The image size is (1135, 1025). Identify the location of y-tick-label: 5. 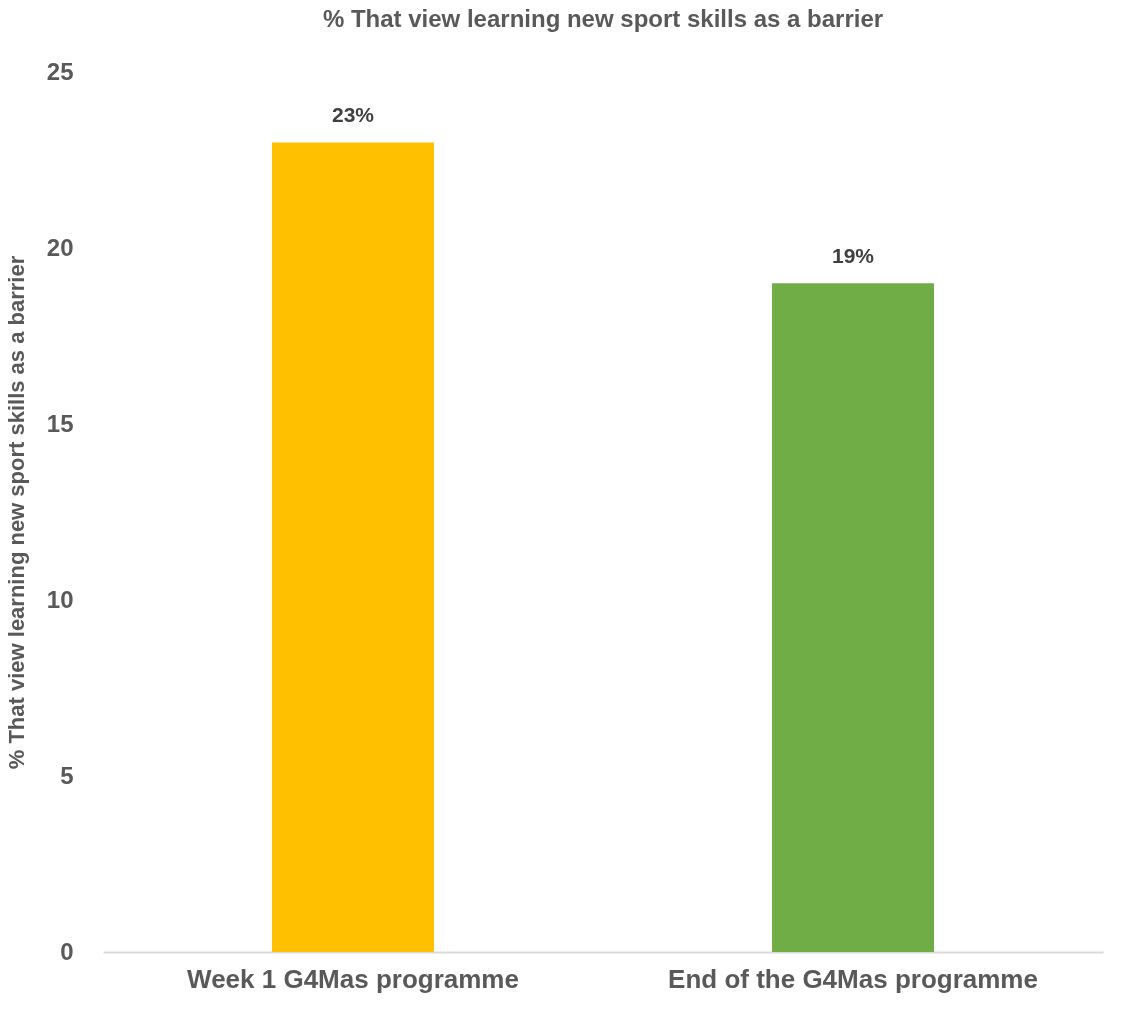
(67, 775).